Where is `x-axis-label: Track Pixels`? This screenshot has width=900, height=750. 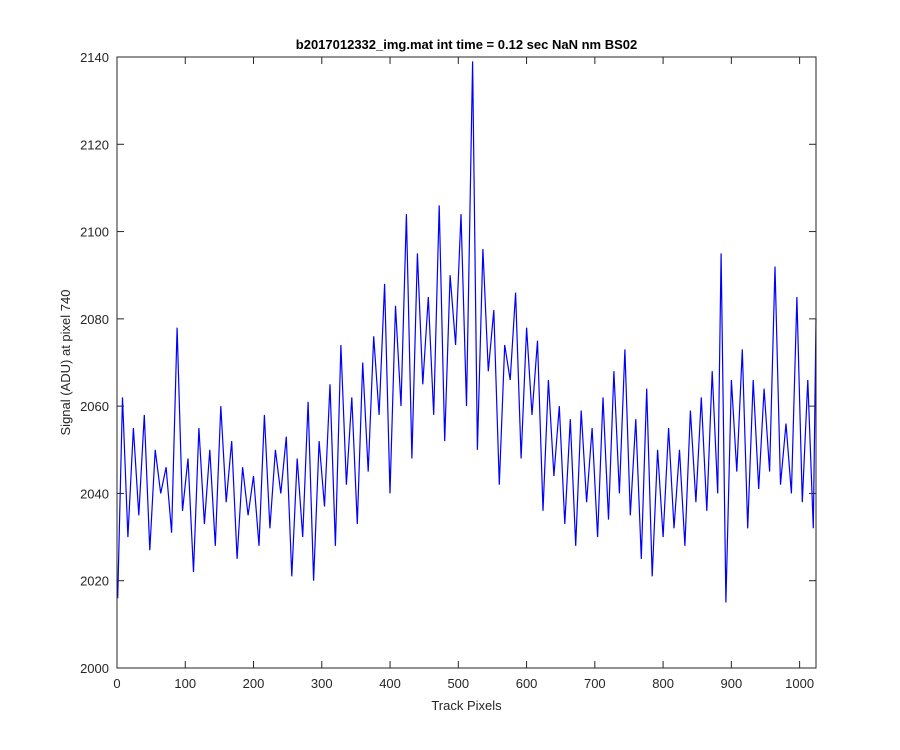 x-axis-label: Track Pixels is located at coordinates (466, 705).